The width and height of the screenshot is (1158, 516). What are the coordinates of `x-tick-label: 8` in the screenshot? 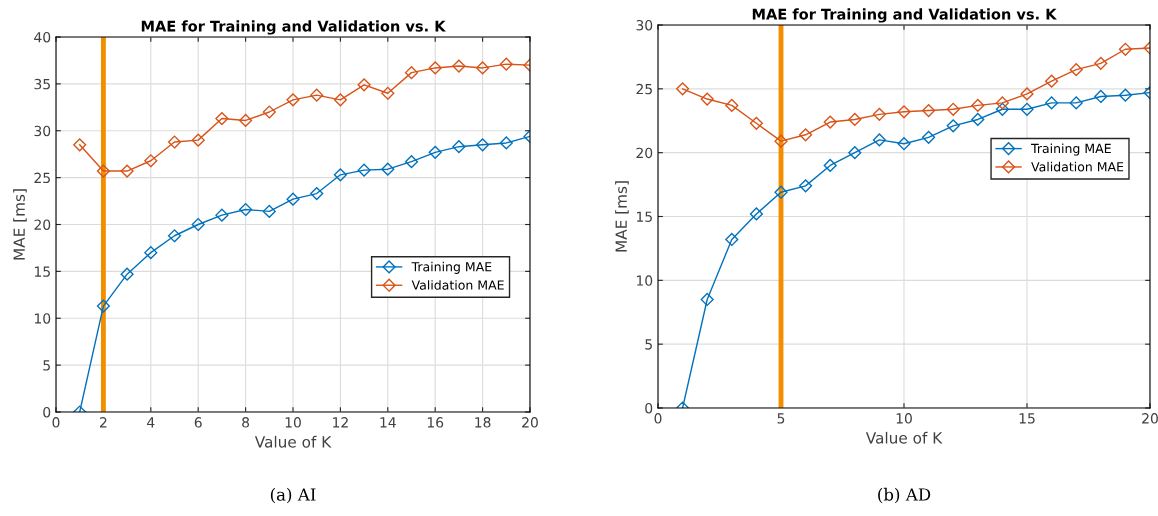 It's located at (246, 422).